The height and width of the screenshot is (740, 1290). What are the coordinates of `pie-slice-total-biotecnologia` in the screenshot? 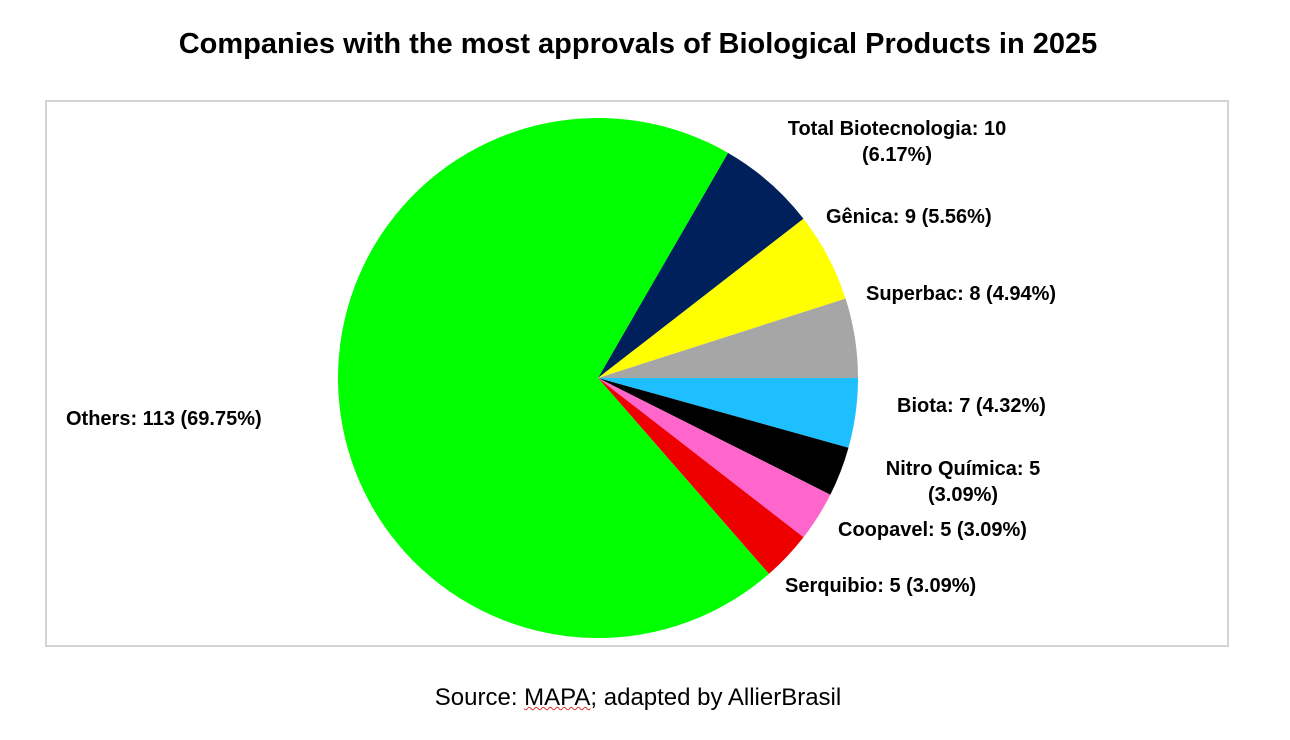 It's located at (701, 265).